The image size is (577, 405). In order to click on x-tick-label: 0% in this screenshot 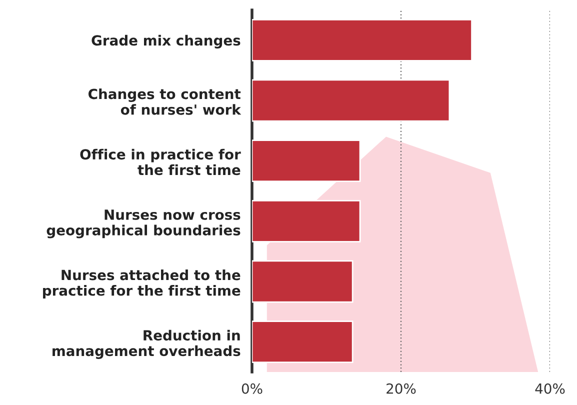, I will do `click(252, 388)`.